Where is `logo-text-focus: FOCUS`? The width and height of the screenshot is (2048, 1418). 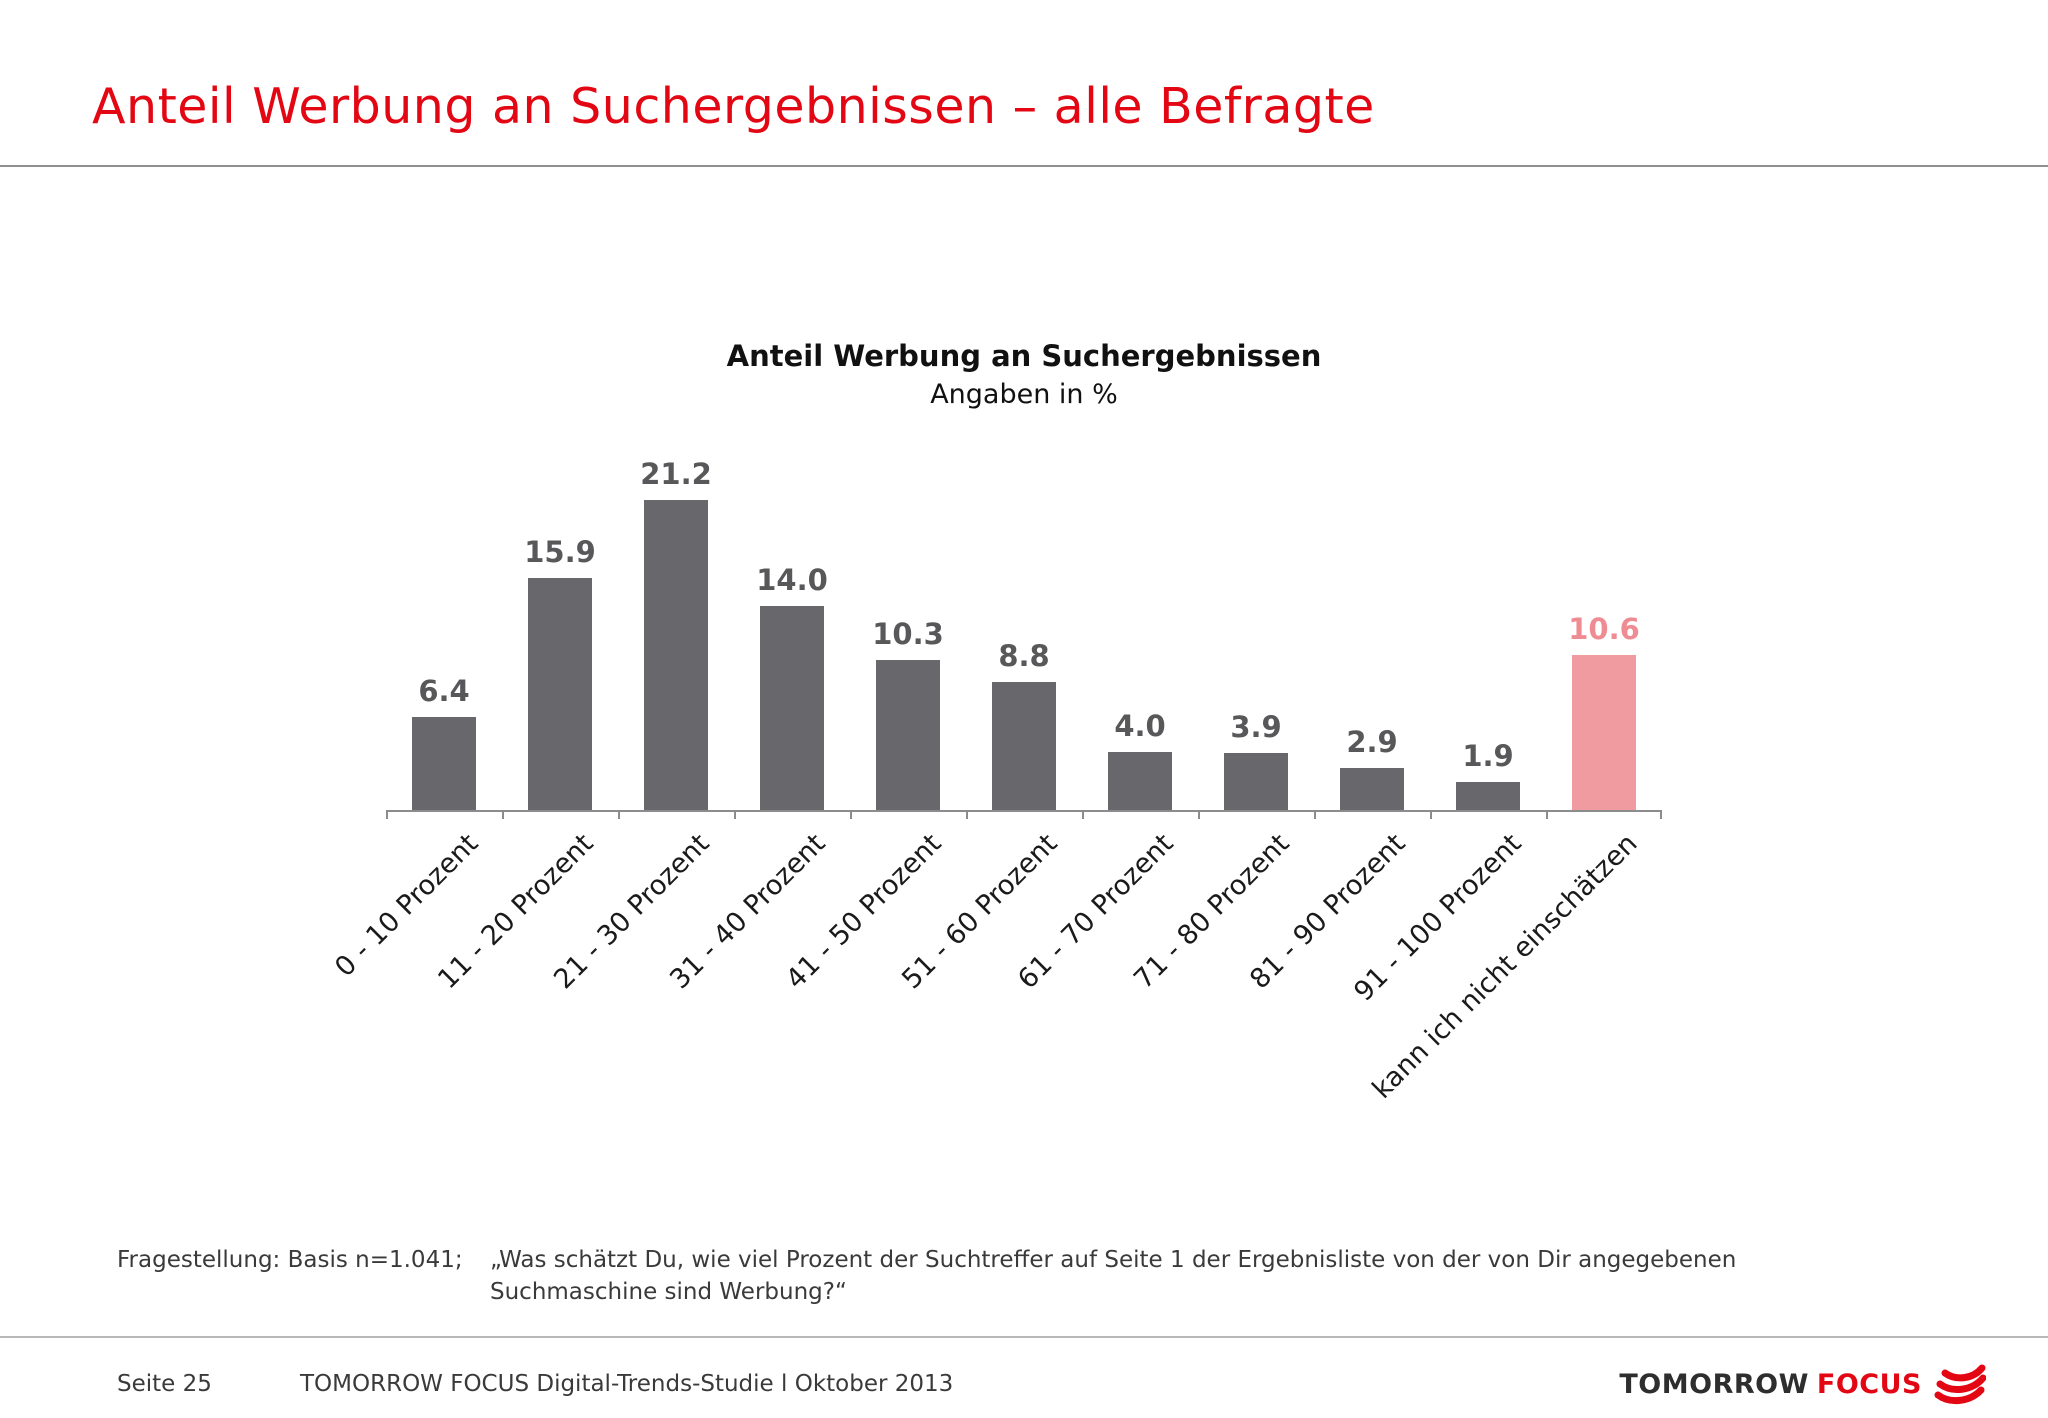 logo-text-focus: FOCUS is located at coordinates (1869, 1384).